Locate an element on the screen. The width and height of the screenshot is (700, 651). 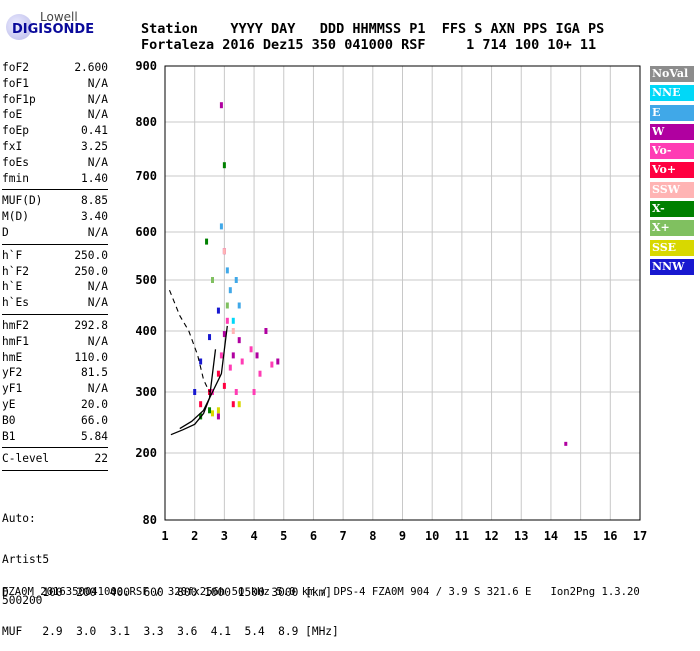
y-tick-label: 300 is located at coordinates (146, 392).